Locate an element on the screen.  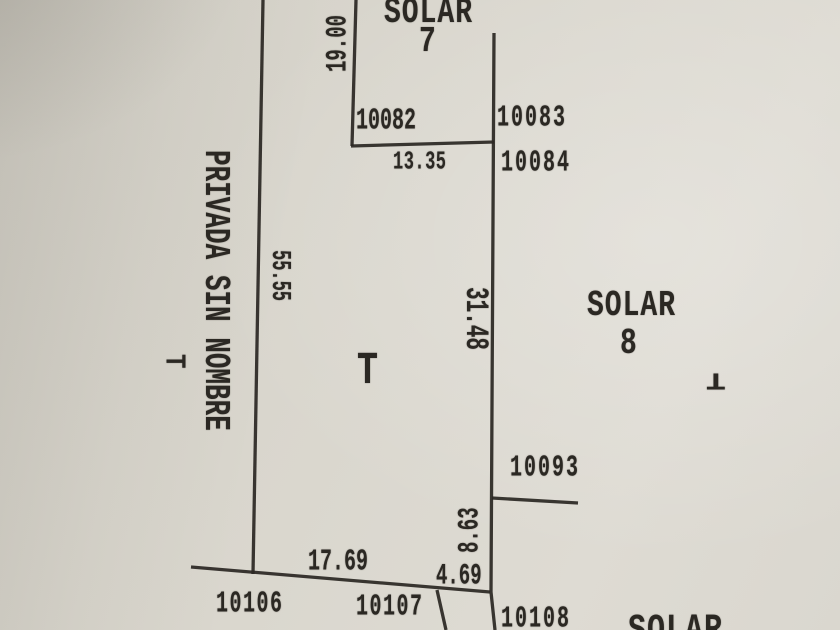
lot-solar7-title: SOLAR is located at coordinates (429, 17).